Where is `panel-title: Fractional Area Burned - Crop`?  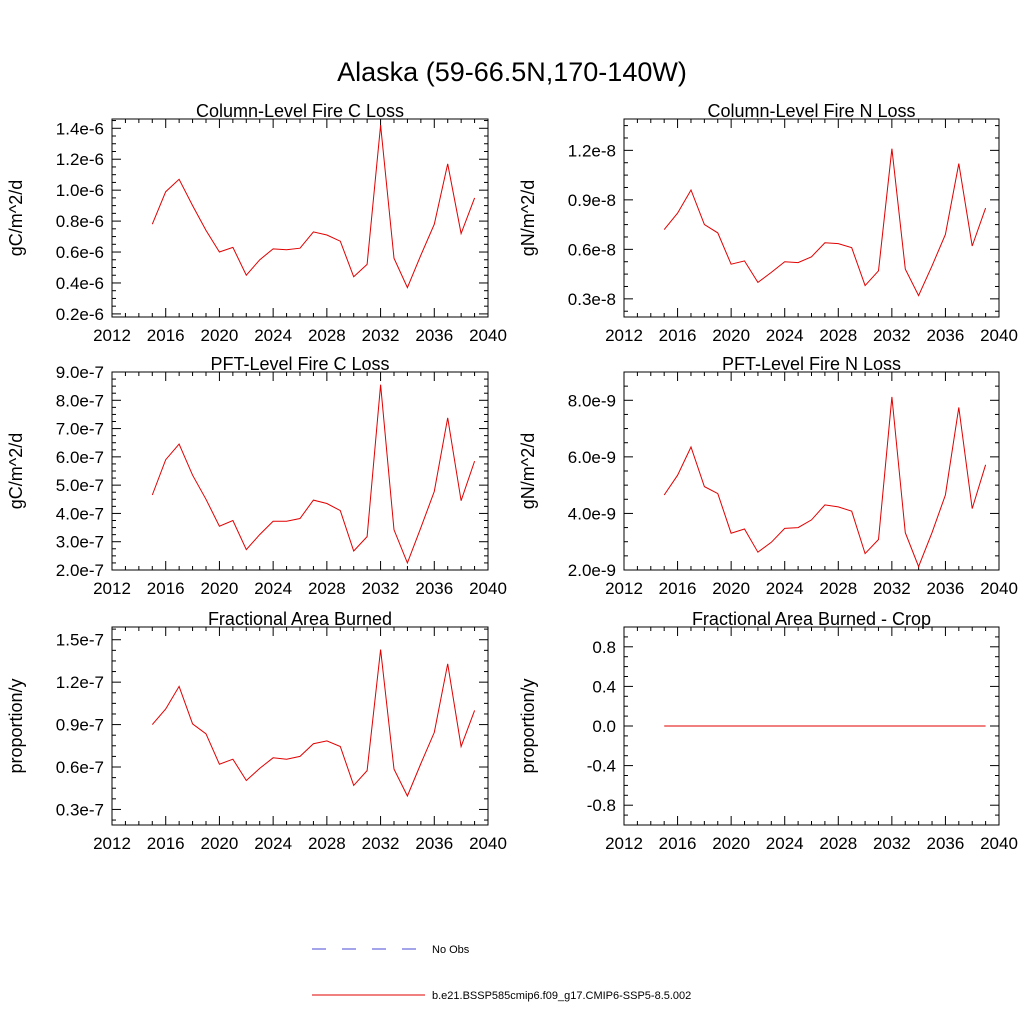
panel-title: Fractional Area Burned - Crop is located at coordinates (811, 619).